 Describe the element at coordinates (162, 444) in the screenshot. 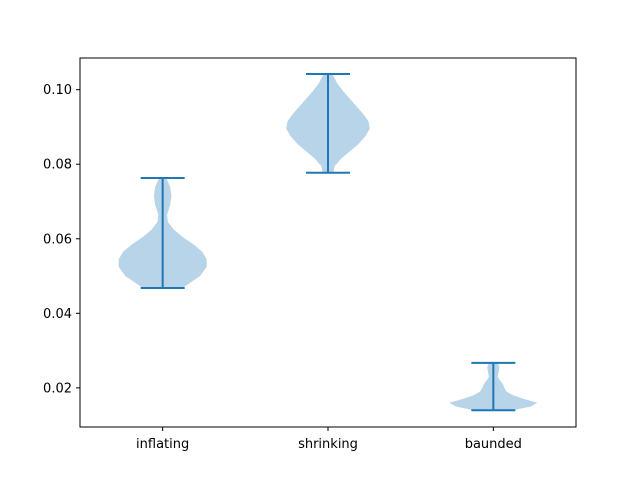

I see `x-tick-label-inflating: inflating` at that location.